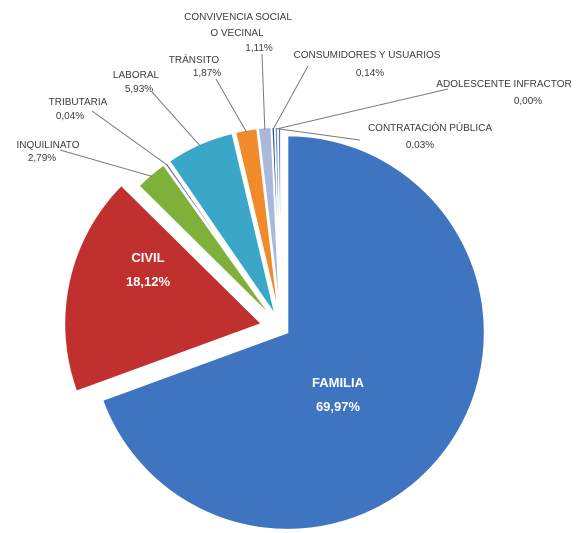  I want to click on leader-line-consumidores-y-usuarios, so click(290, 97).